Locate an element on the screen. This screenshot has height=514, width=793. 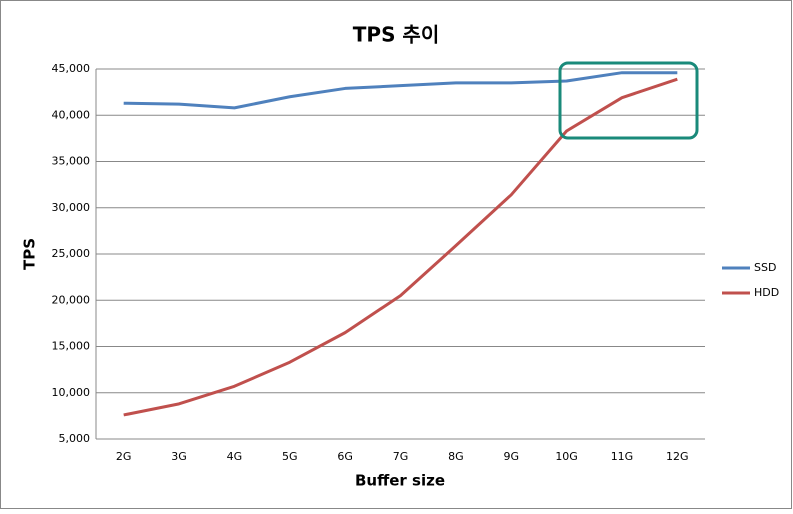
x-tick-label: 7G is located at coordinates (401, 456).